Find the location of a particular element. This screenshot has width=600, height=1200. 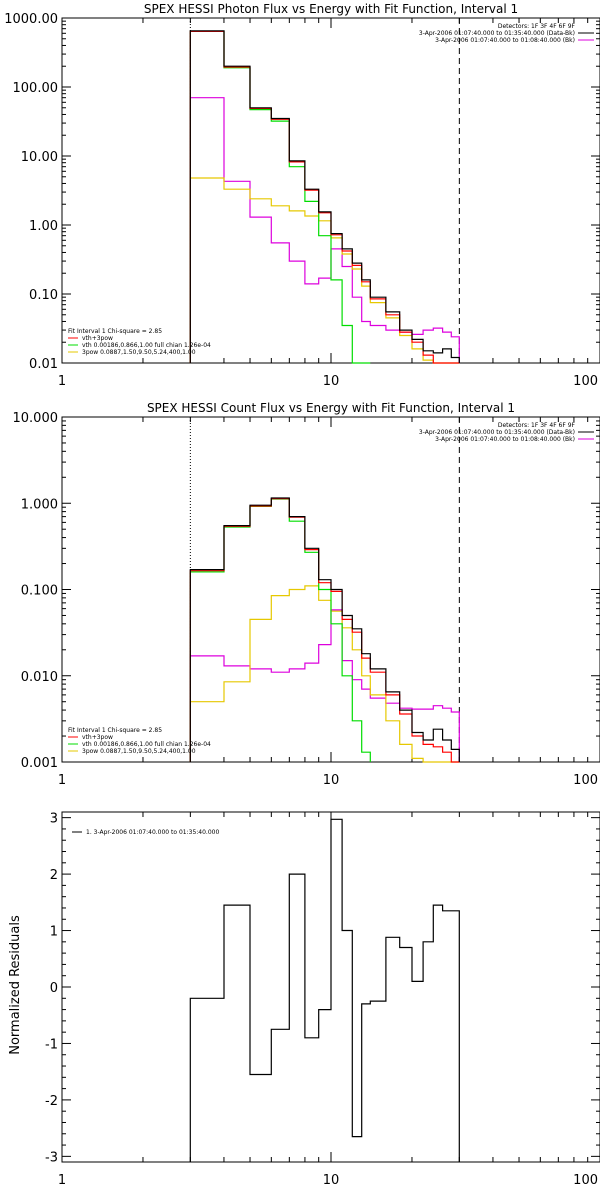

y-tick-label: 1.000 is located at coordinates (39, 504).